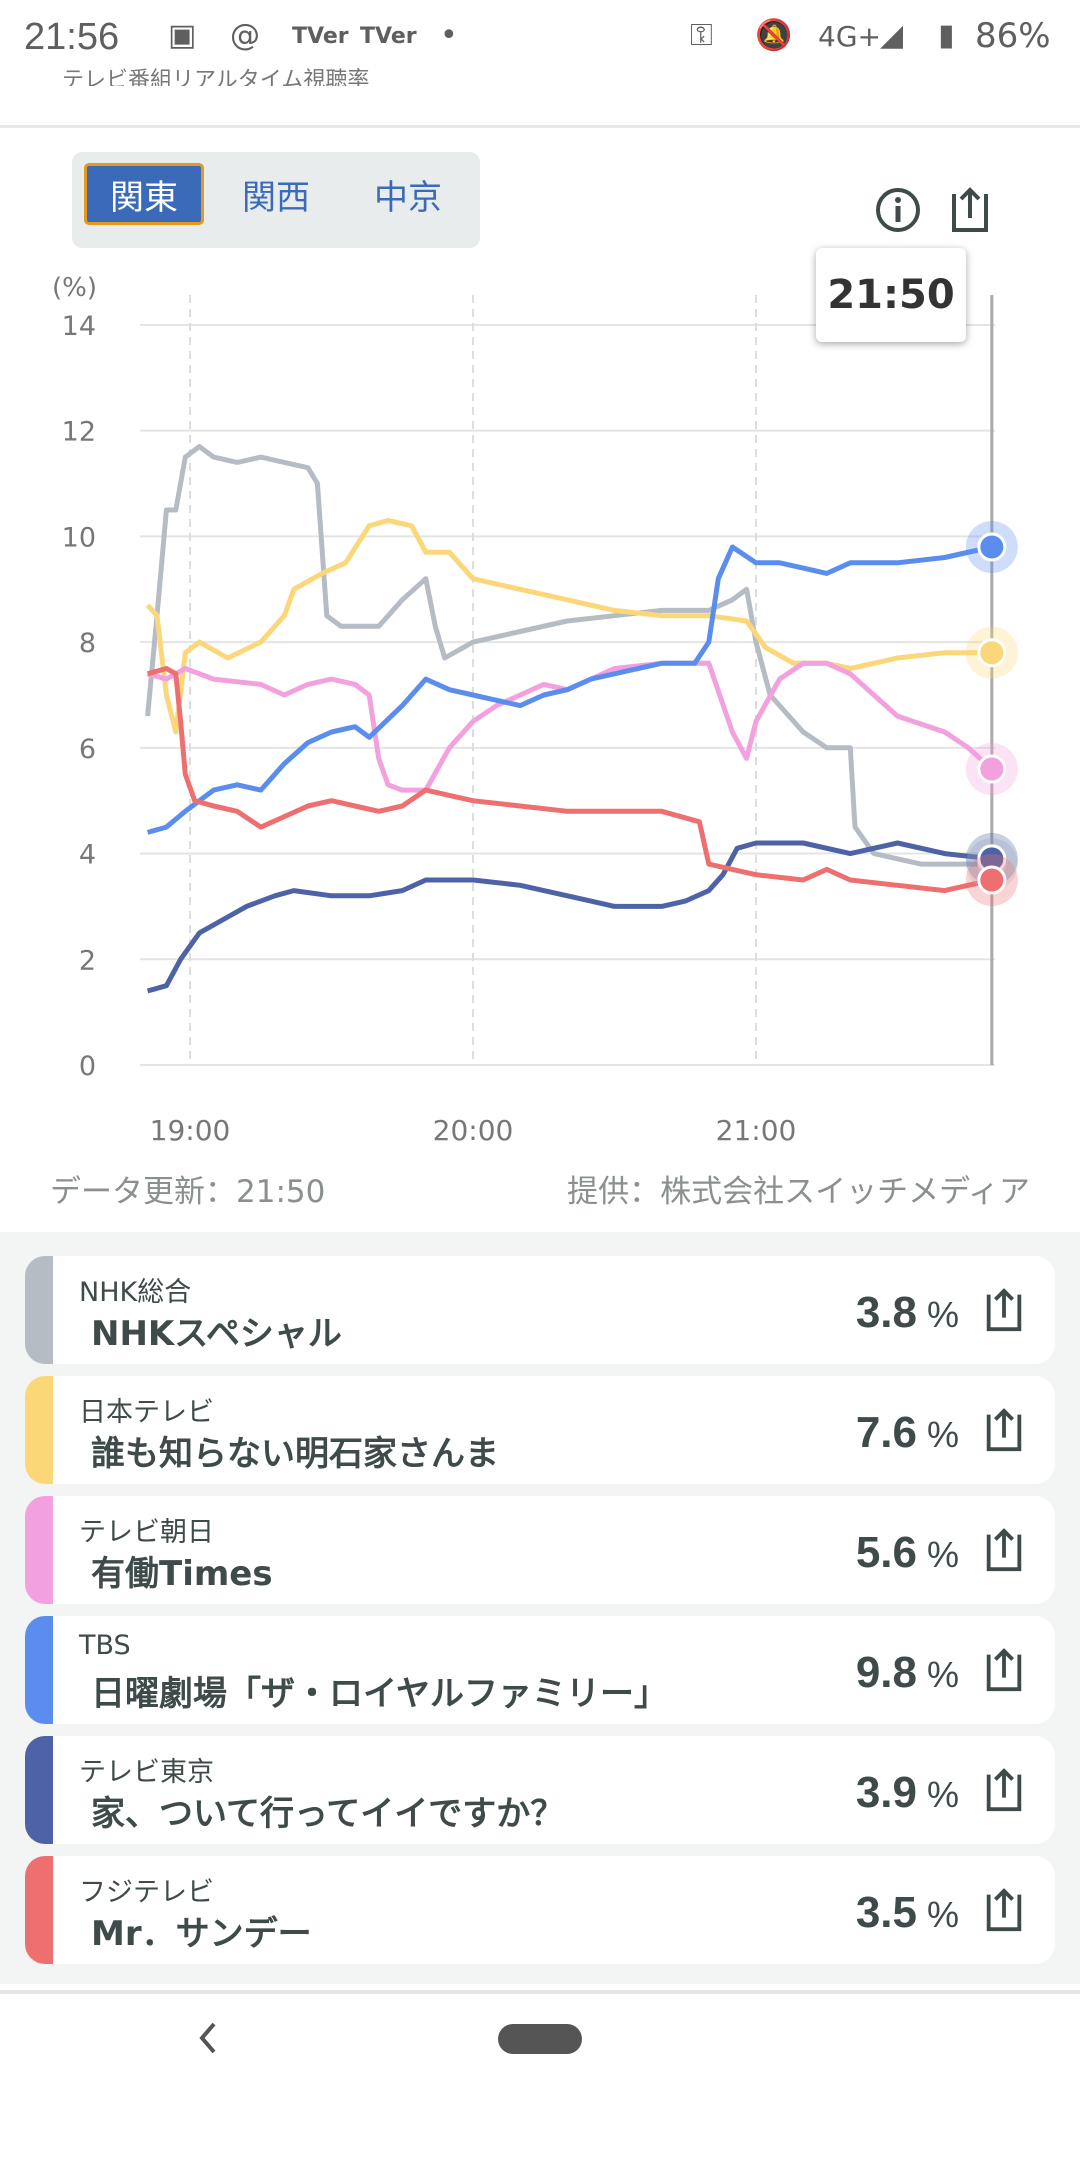  I want to click on region-selector: 関東 関西 中京, so click(276, 200).